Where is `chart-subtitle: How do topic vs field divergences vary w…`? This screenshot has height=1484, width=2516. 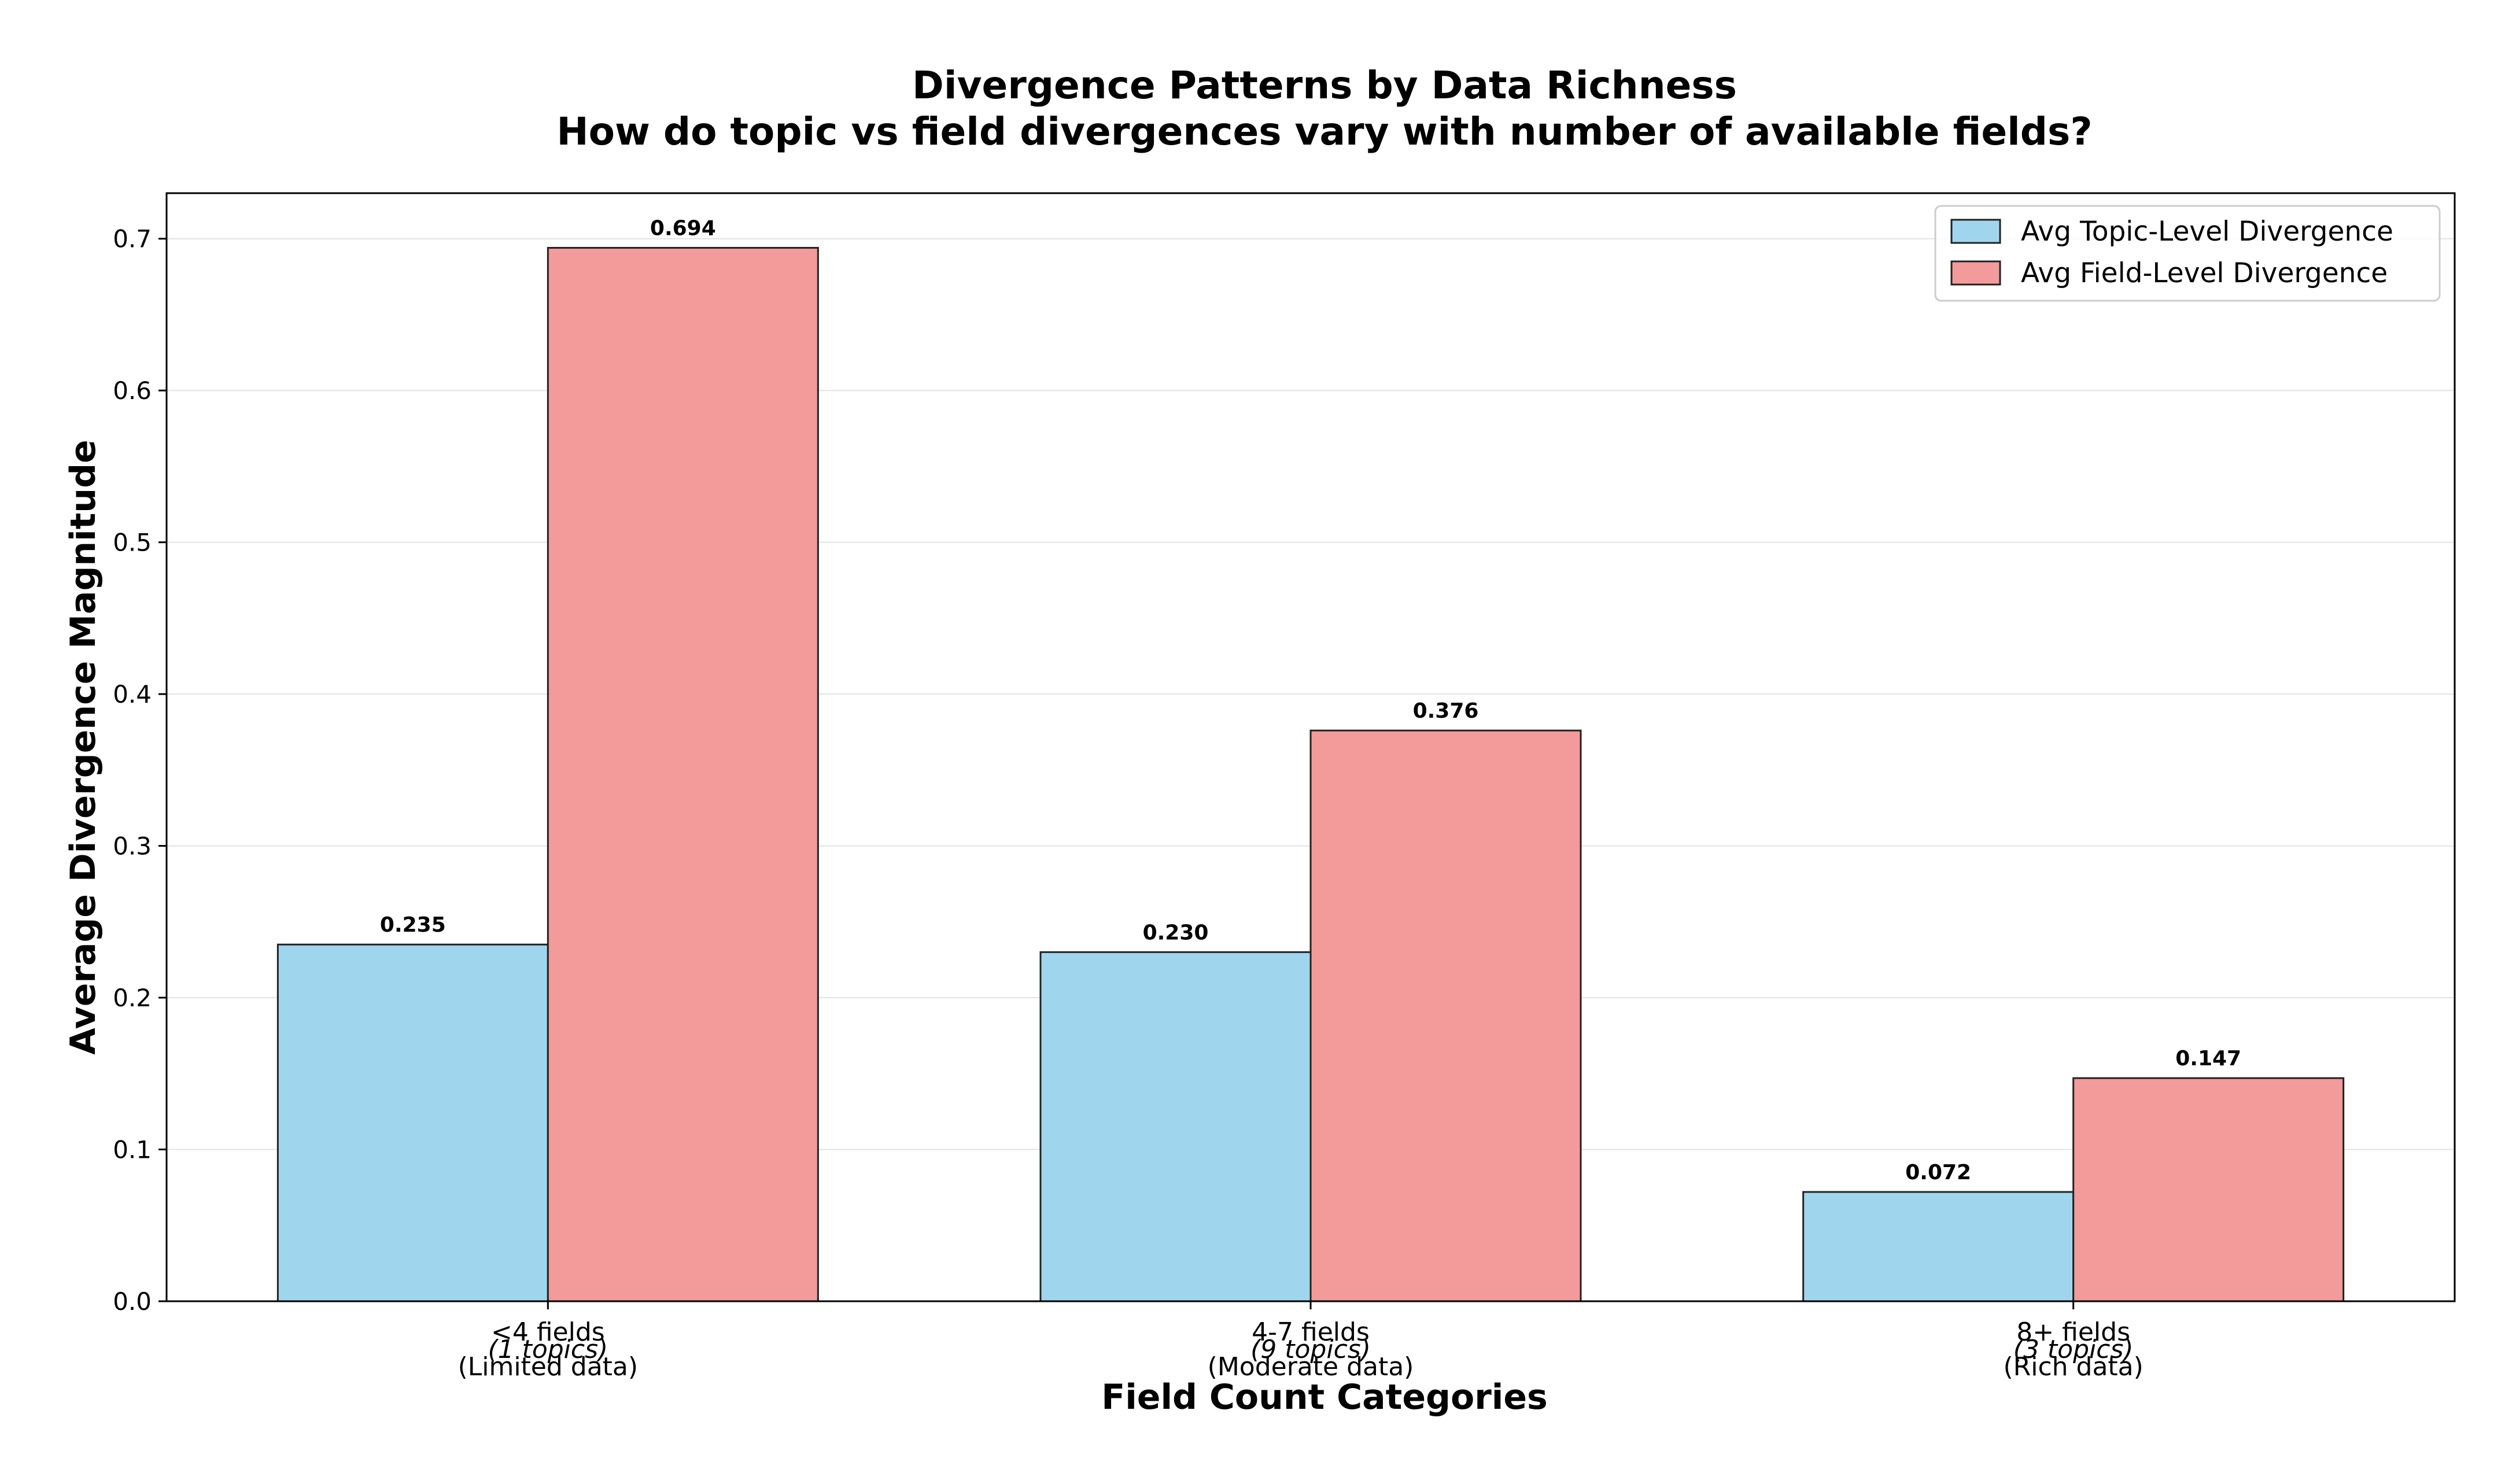
chart-subtitle: How do topic vs field divergences vary w… is located at coordinates (1324, 131).